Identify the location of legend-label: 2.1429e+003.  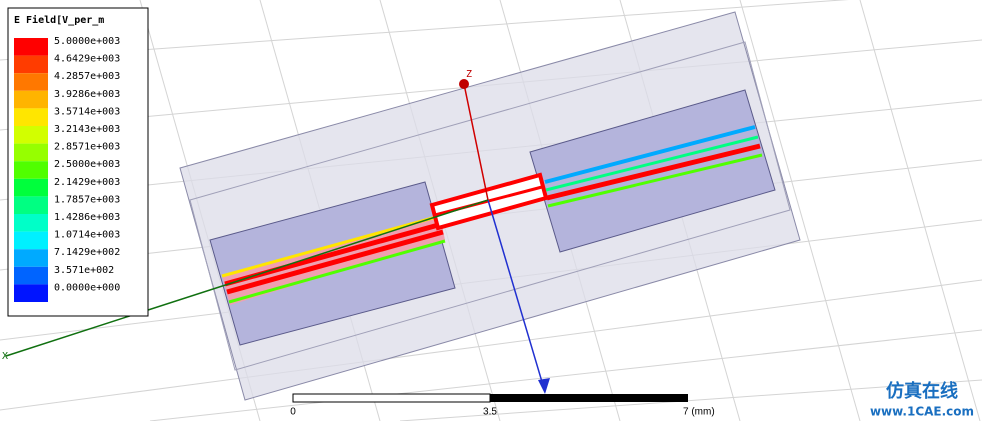
(87, 182).